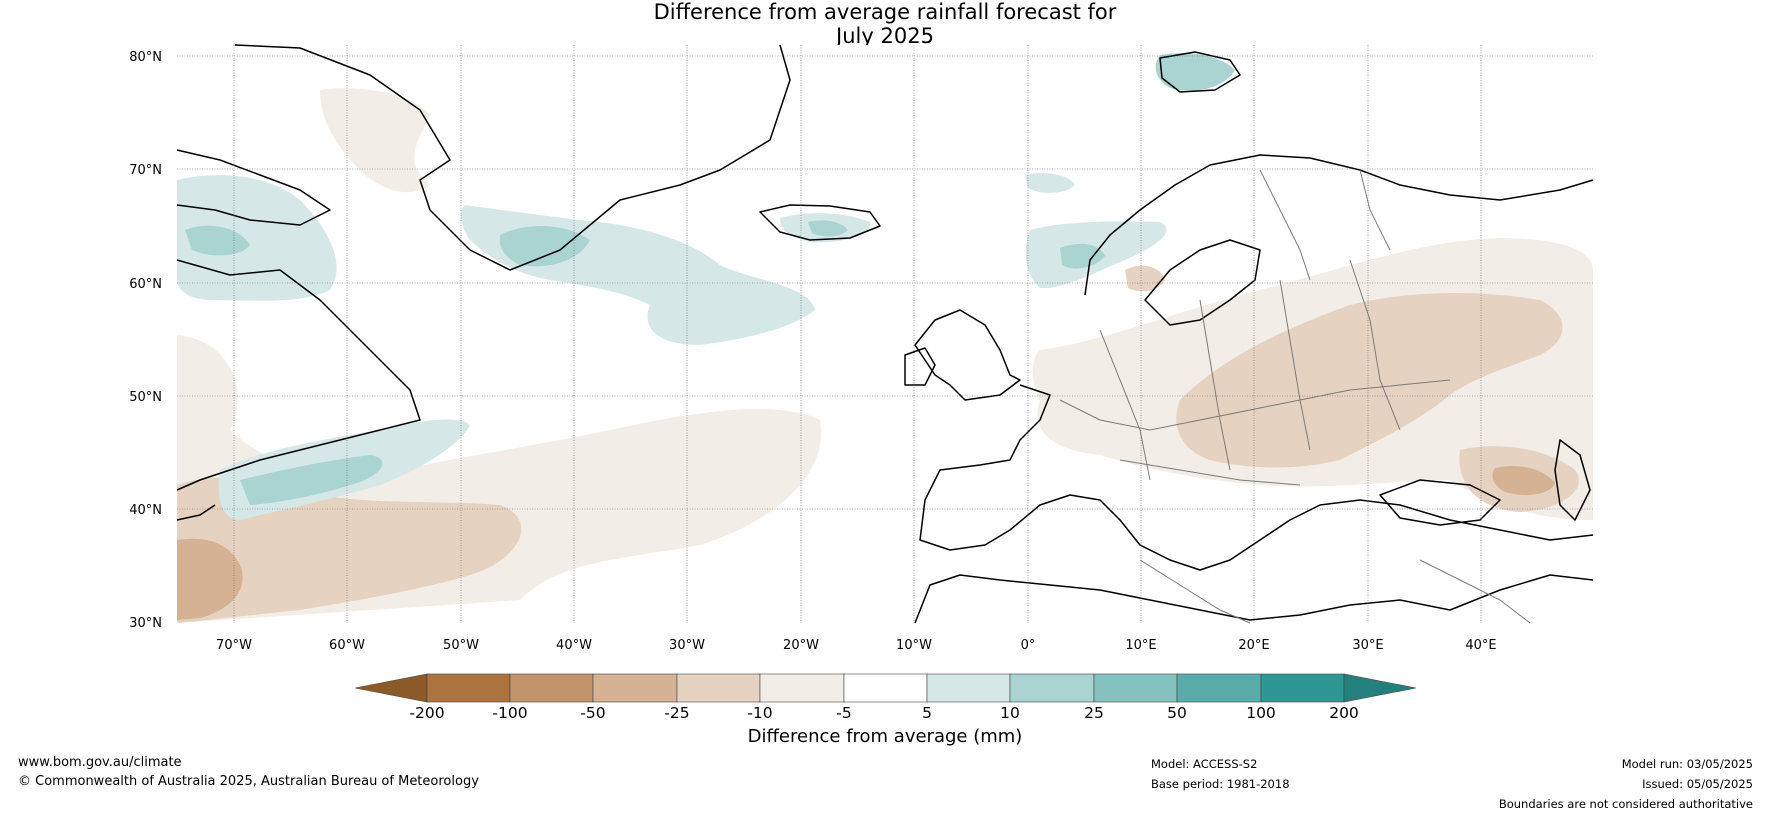 This screenshot has height=816, width=1770. I want to click on greenland-coast, so click(512, 157).